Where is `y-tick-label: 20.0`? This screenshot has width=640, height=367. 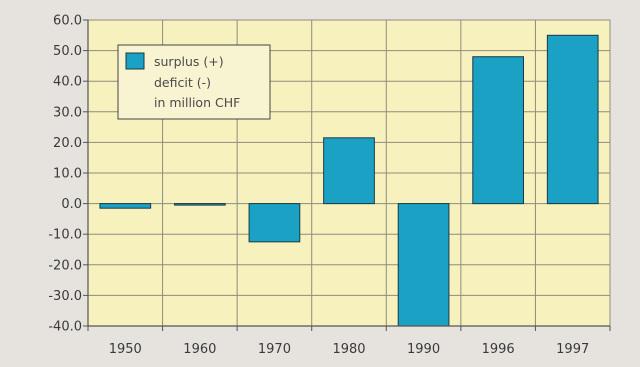
y-tick-label: 20.0 is located at coordinates (67, 143).